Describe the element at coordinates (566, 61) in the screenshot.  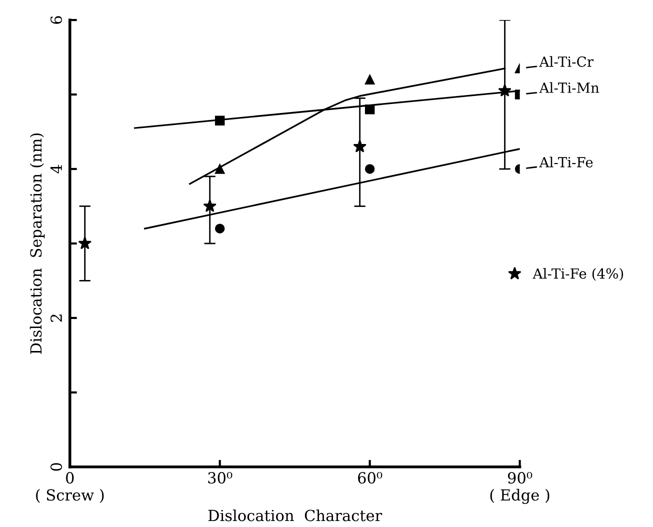
I see `legend-label: Al-Ti-Cr` at that location.